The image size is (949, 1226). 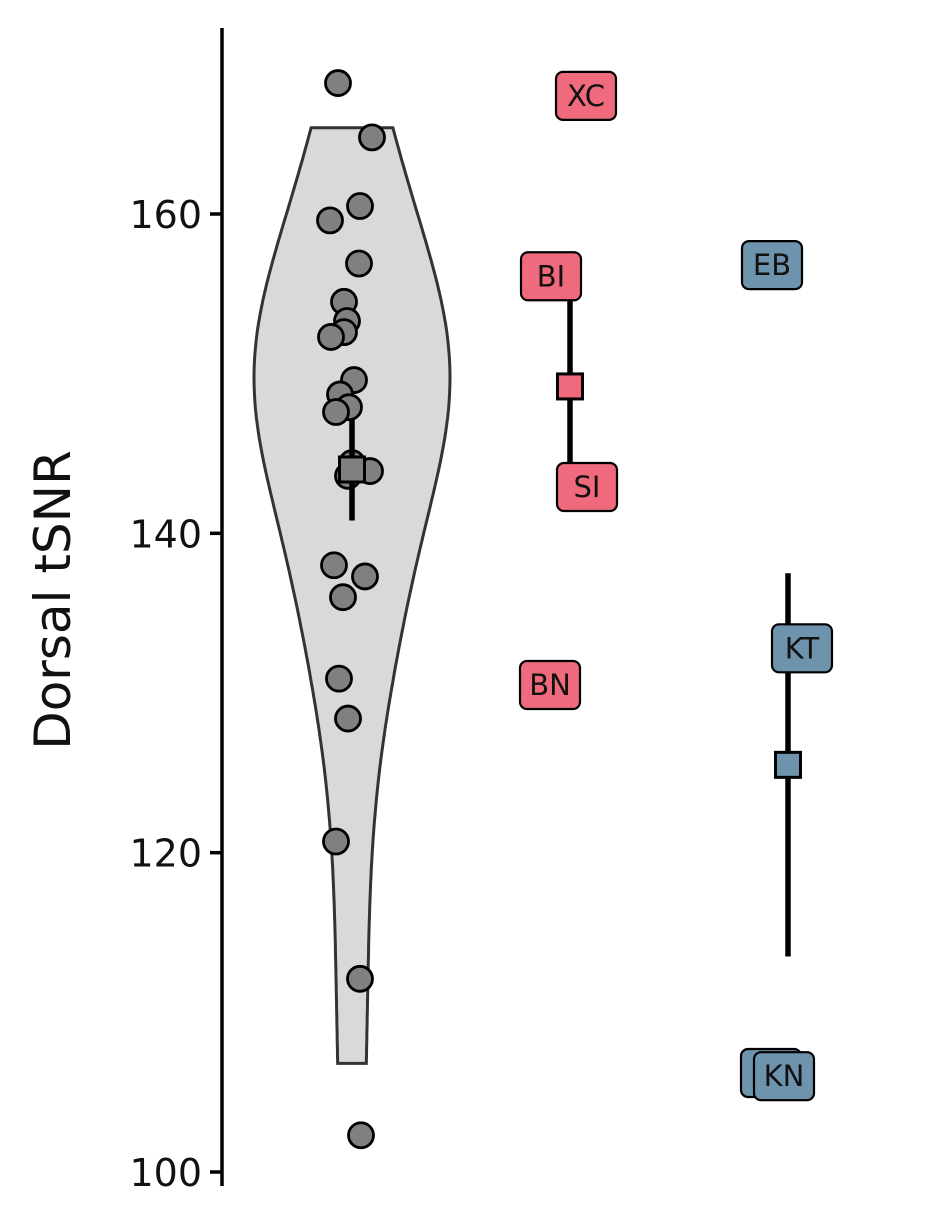 I want to click on group-a-label-xc-text: XC, so click(x=586, y=96).